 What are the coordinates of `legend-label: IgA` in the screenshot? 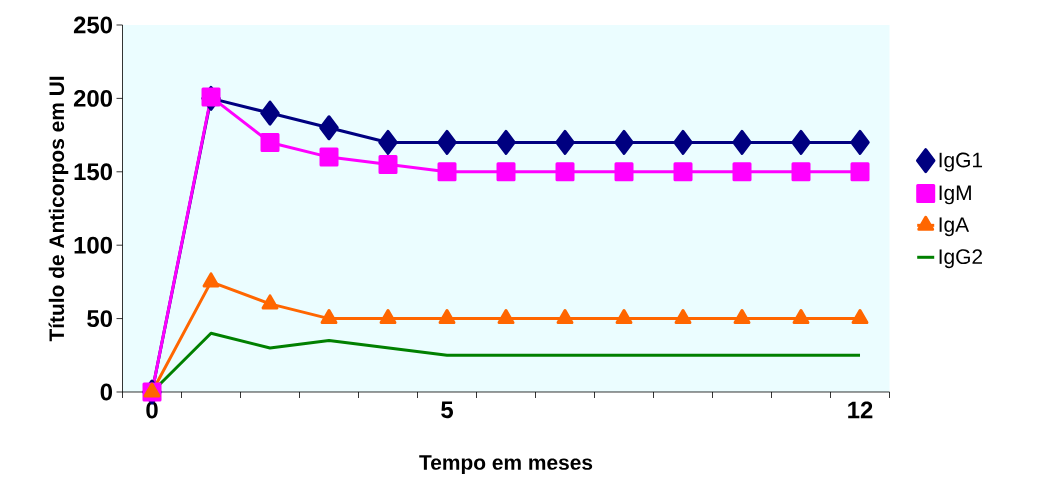 It's located at (954, 227).